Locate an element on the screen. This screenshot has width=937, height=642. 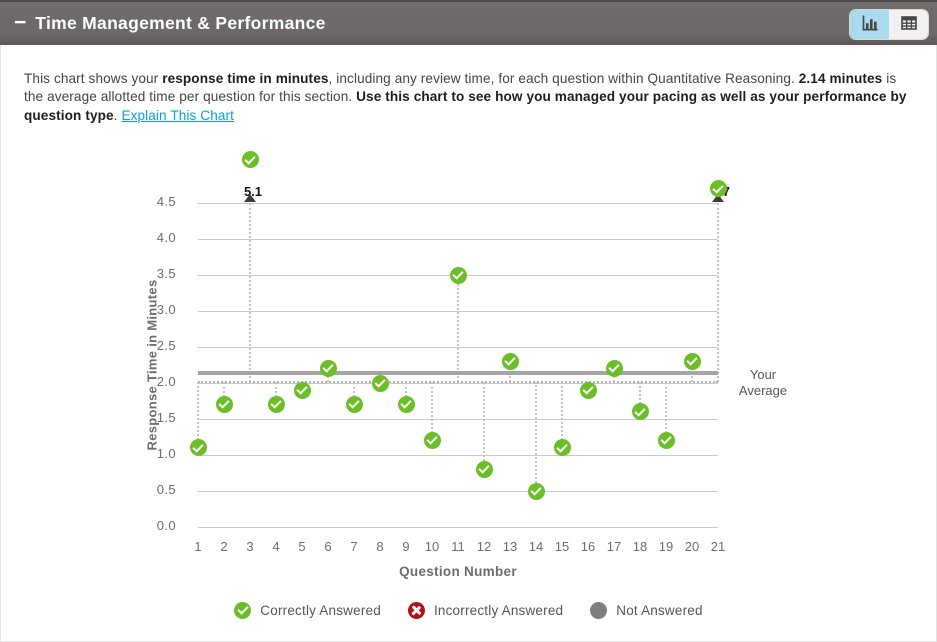
chart-view-button is located at coordinates (869, 24).